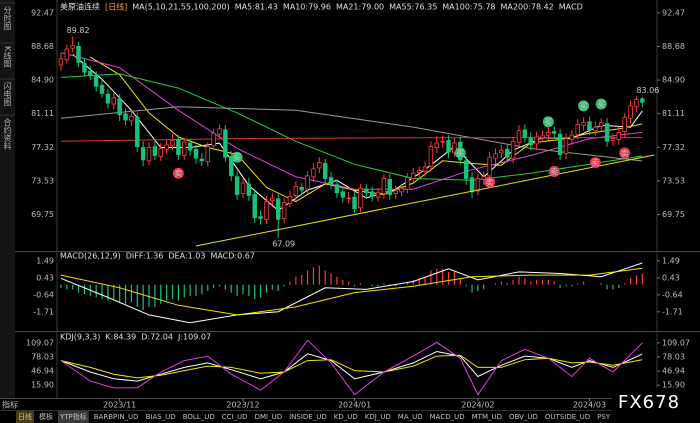  What do you see at coordinates (269, 417) in the screenshot?
I see `indicator-tab: DMI_UD` at bounding box center [269, 417].